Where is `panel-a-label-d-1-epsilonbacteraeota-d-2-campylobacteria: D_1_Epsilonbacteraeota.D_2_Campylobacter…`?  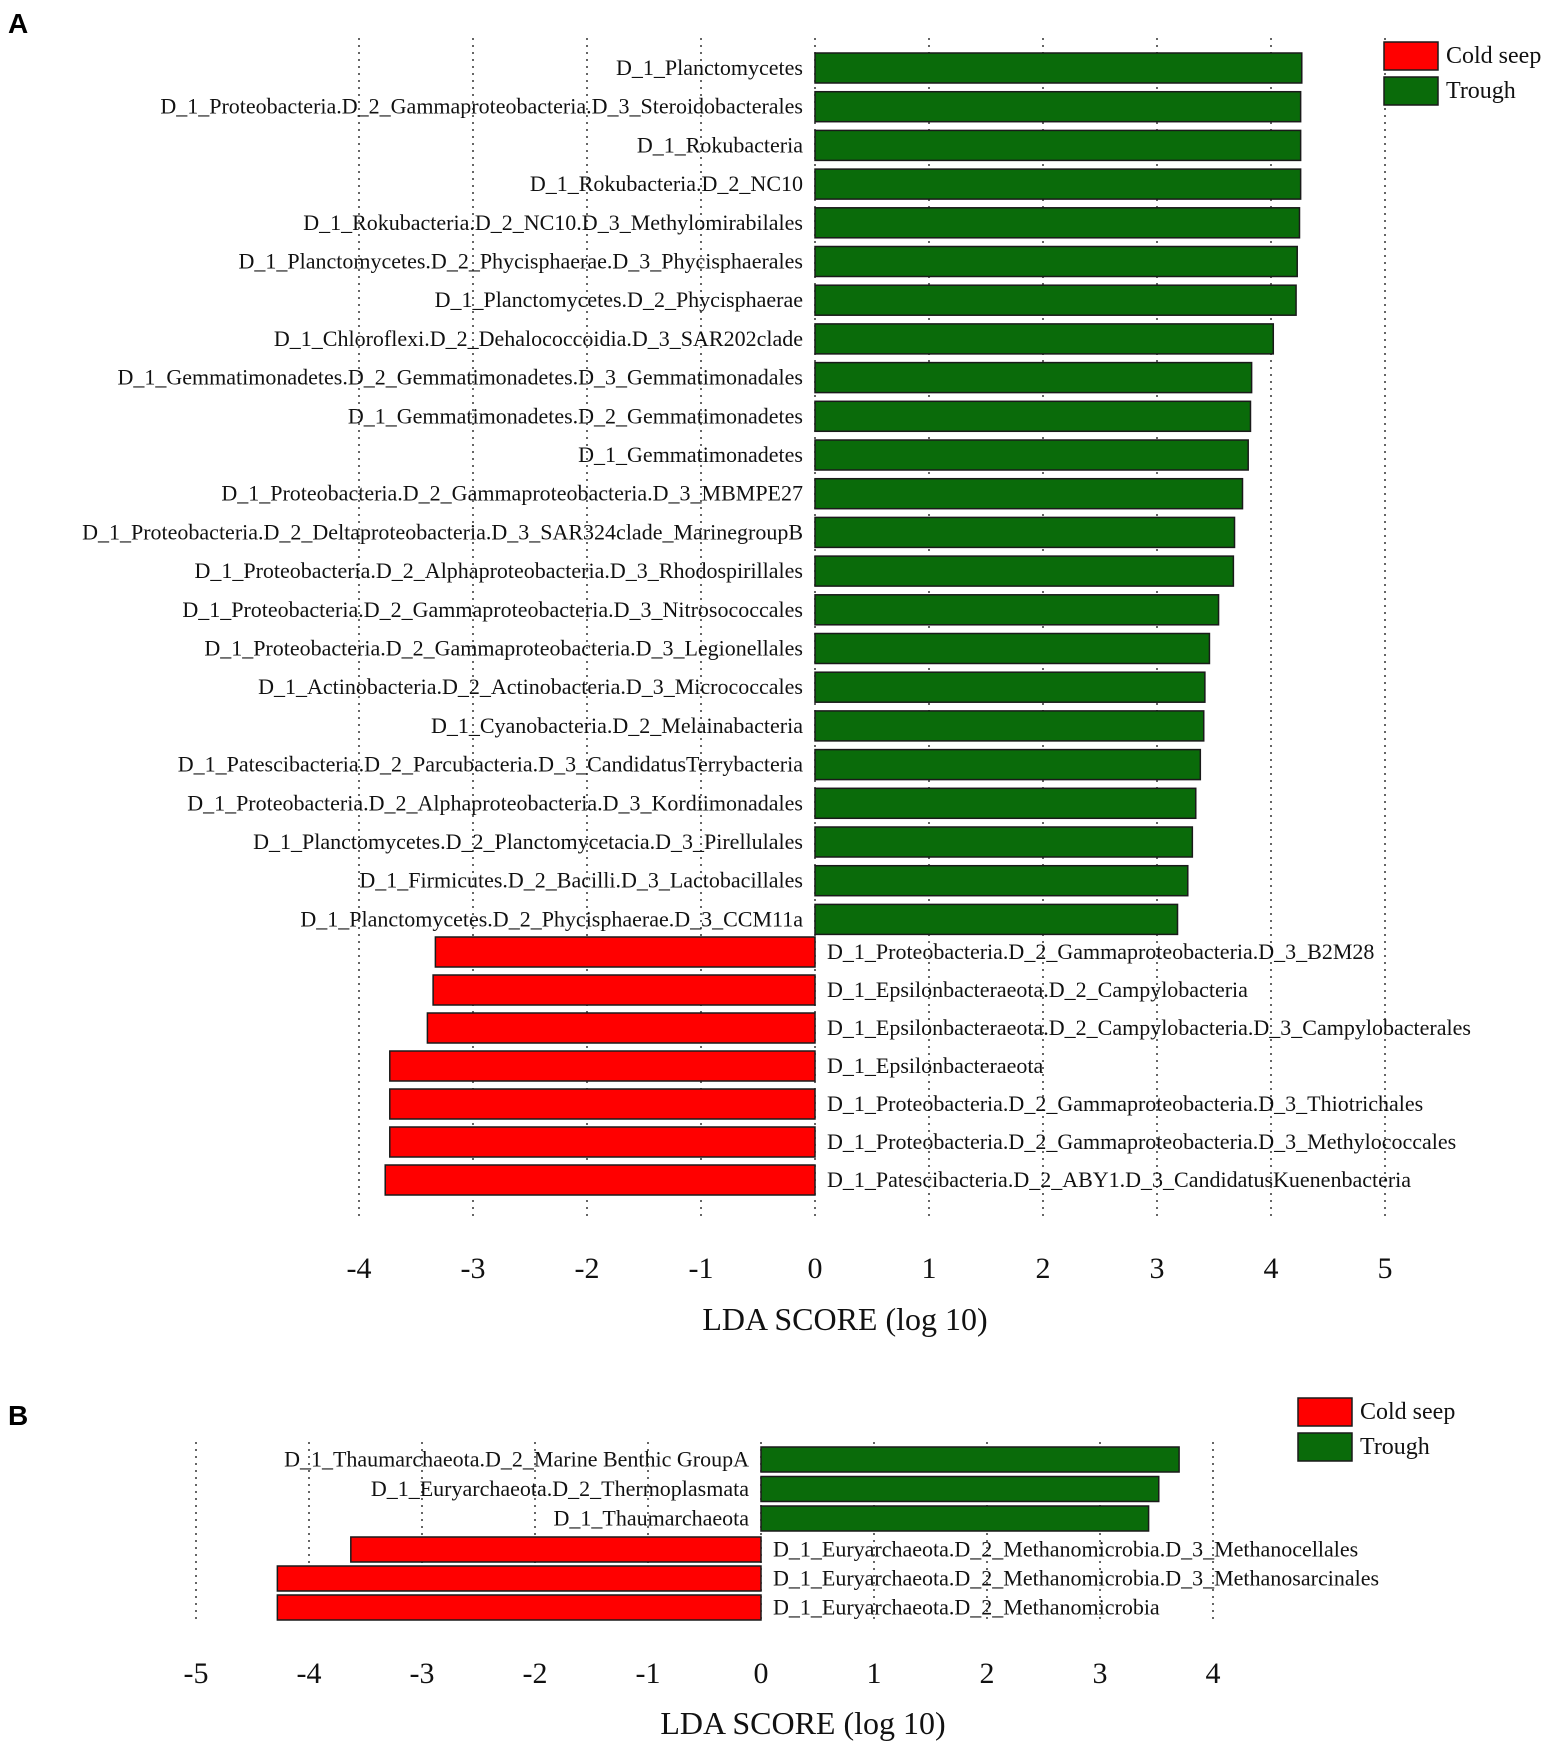 panel-a-label-d-1-epsilonbacteraeota-d-2-campylobacteria: D_1_Epsilonbacteraeota.D_2_Campylobacter… is located at coordinates (1037, 989).